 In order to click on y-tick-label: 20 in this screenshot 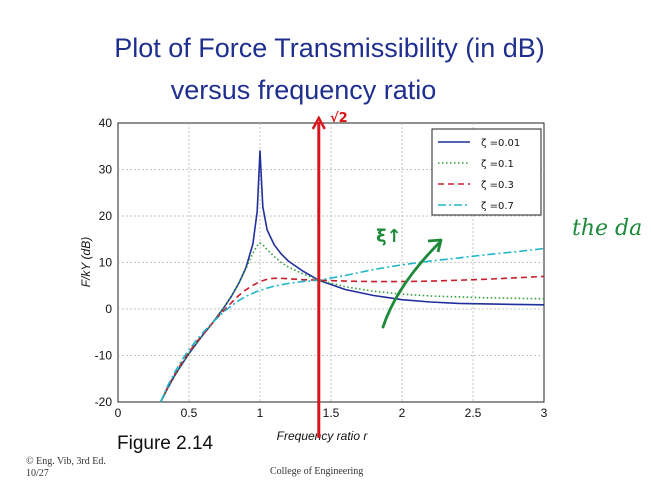, I will do `click(106, 216)`.